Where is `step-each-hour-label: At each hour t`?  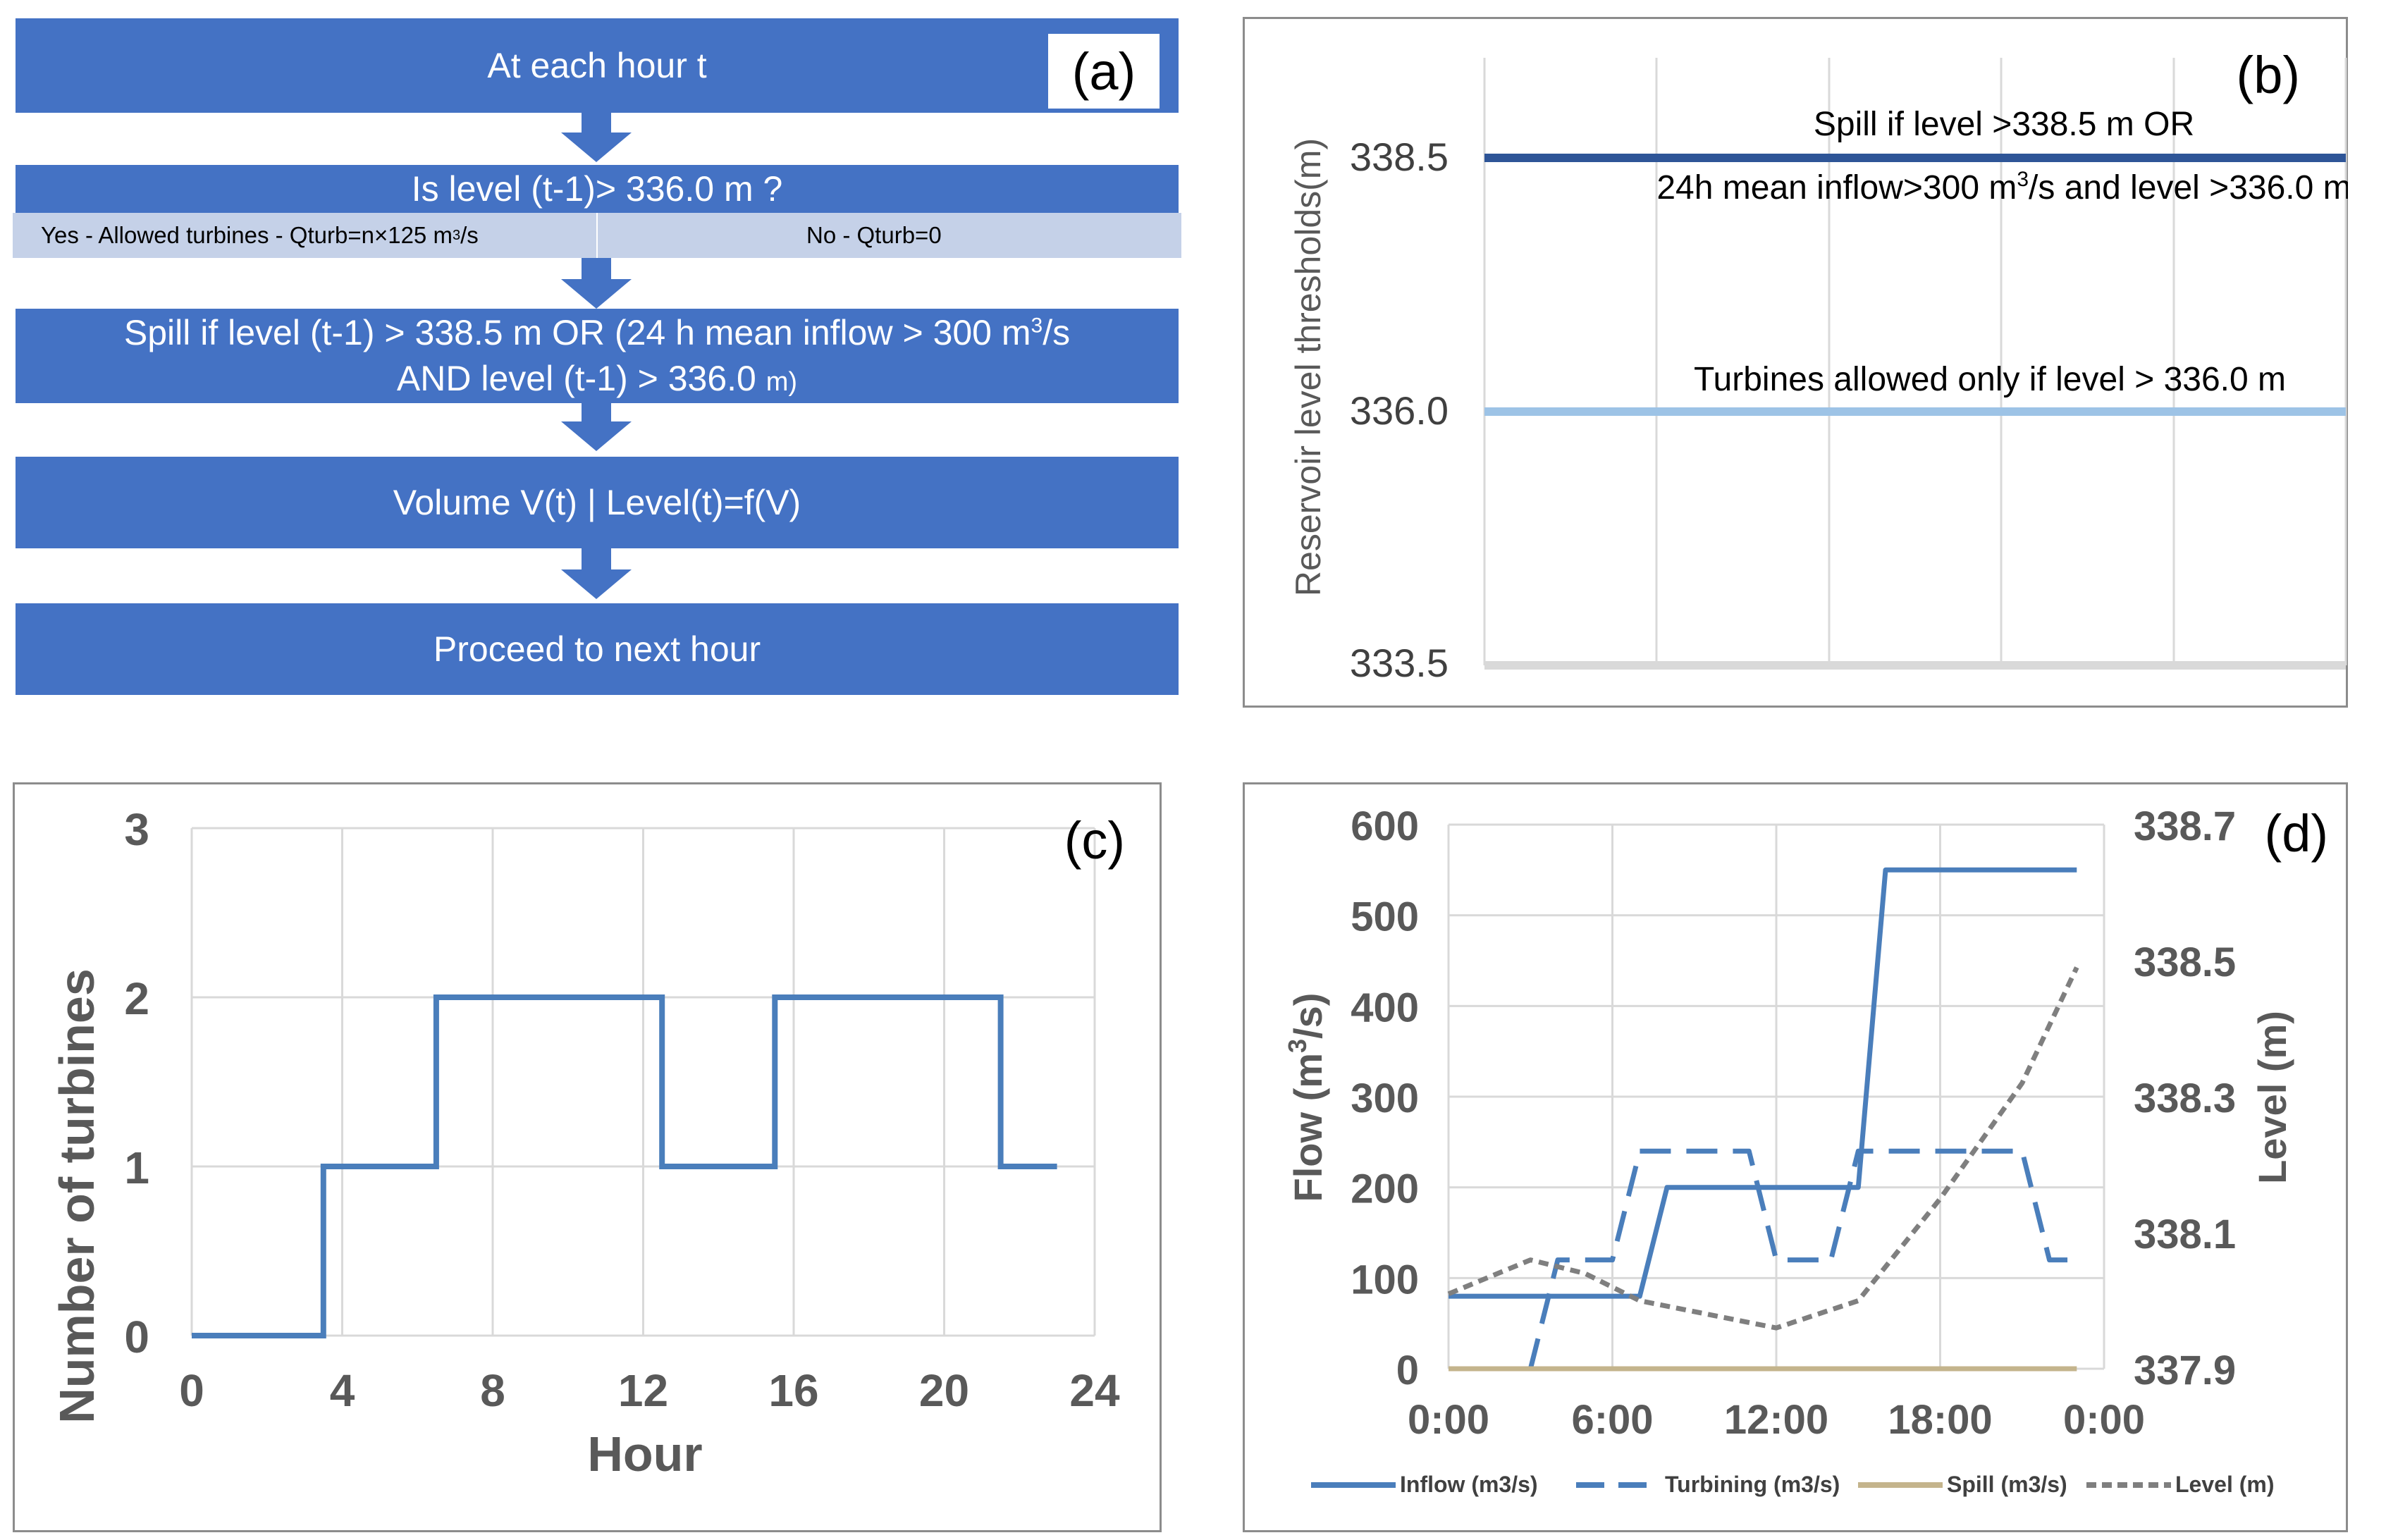
step-each-hour-label: At each hour t is located at coordinates (597, 65).